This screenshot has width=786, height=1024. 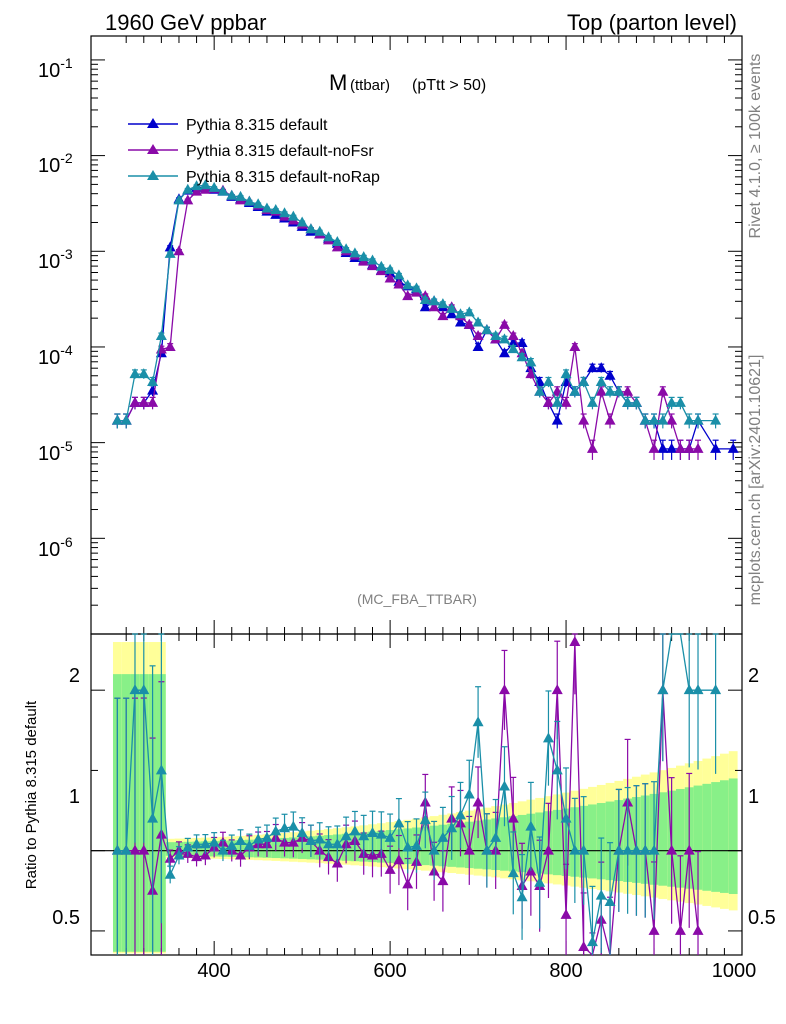 What do you see at coordinates (55, 308) in the screenshot?
I see `main-y-tick-labels: 10⁻¹ 10⁻² 10⁻³ 10⁻⁴ 10⁻⁵ 10⁻⁶` at bounding box center [55, 308].